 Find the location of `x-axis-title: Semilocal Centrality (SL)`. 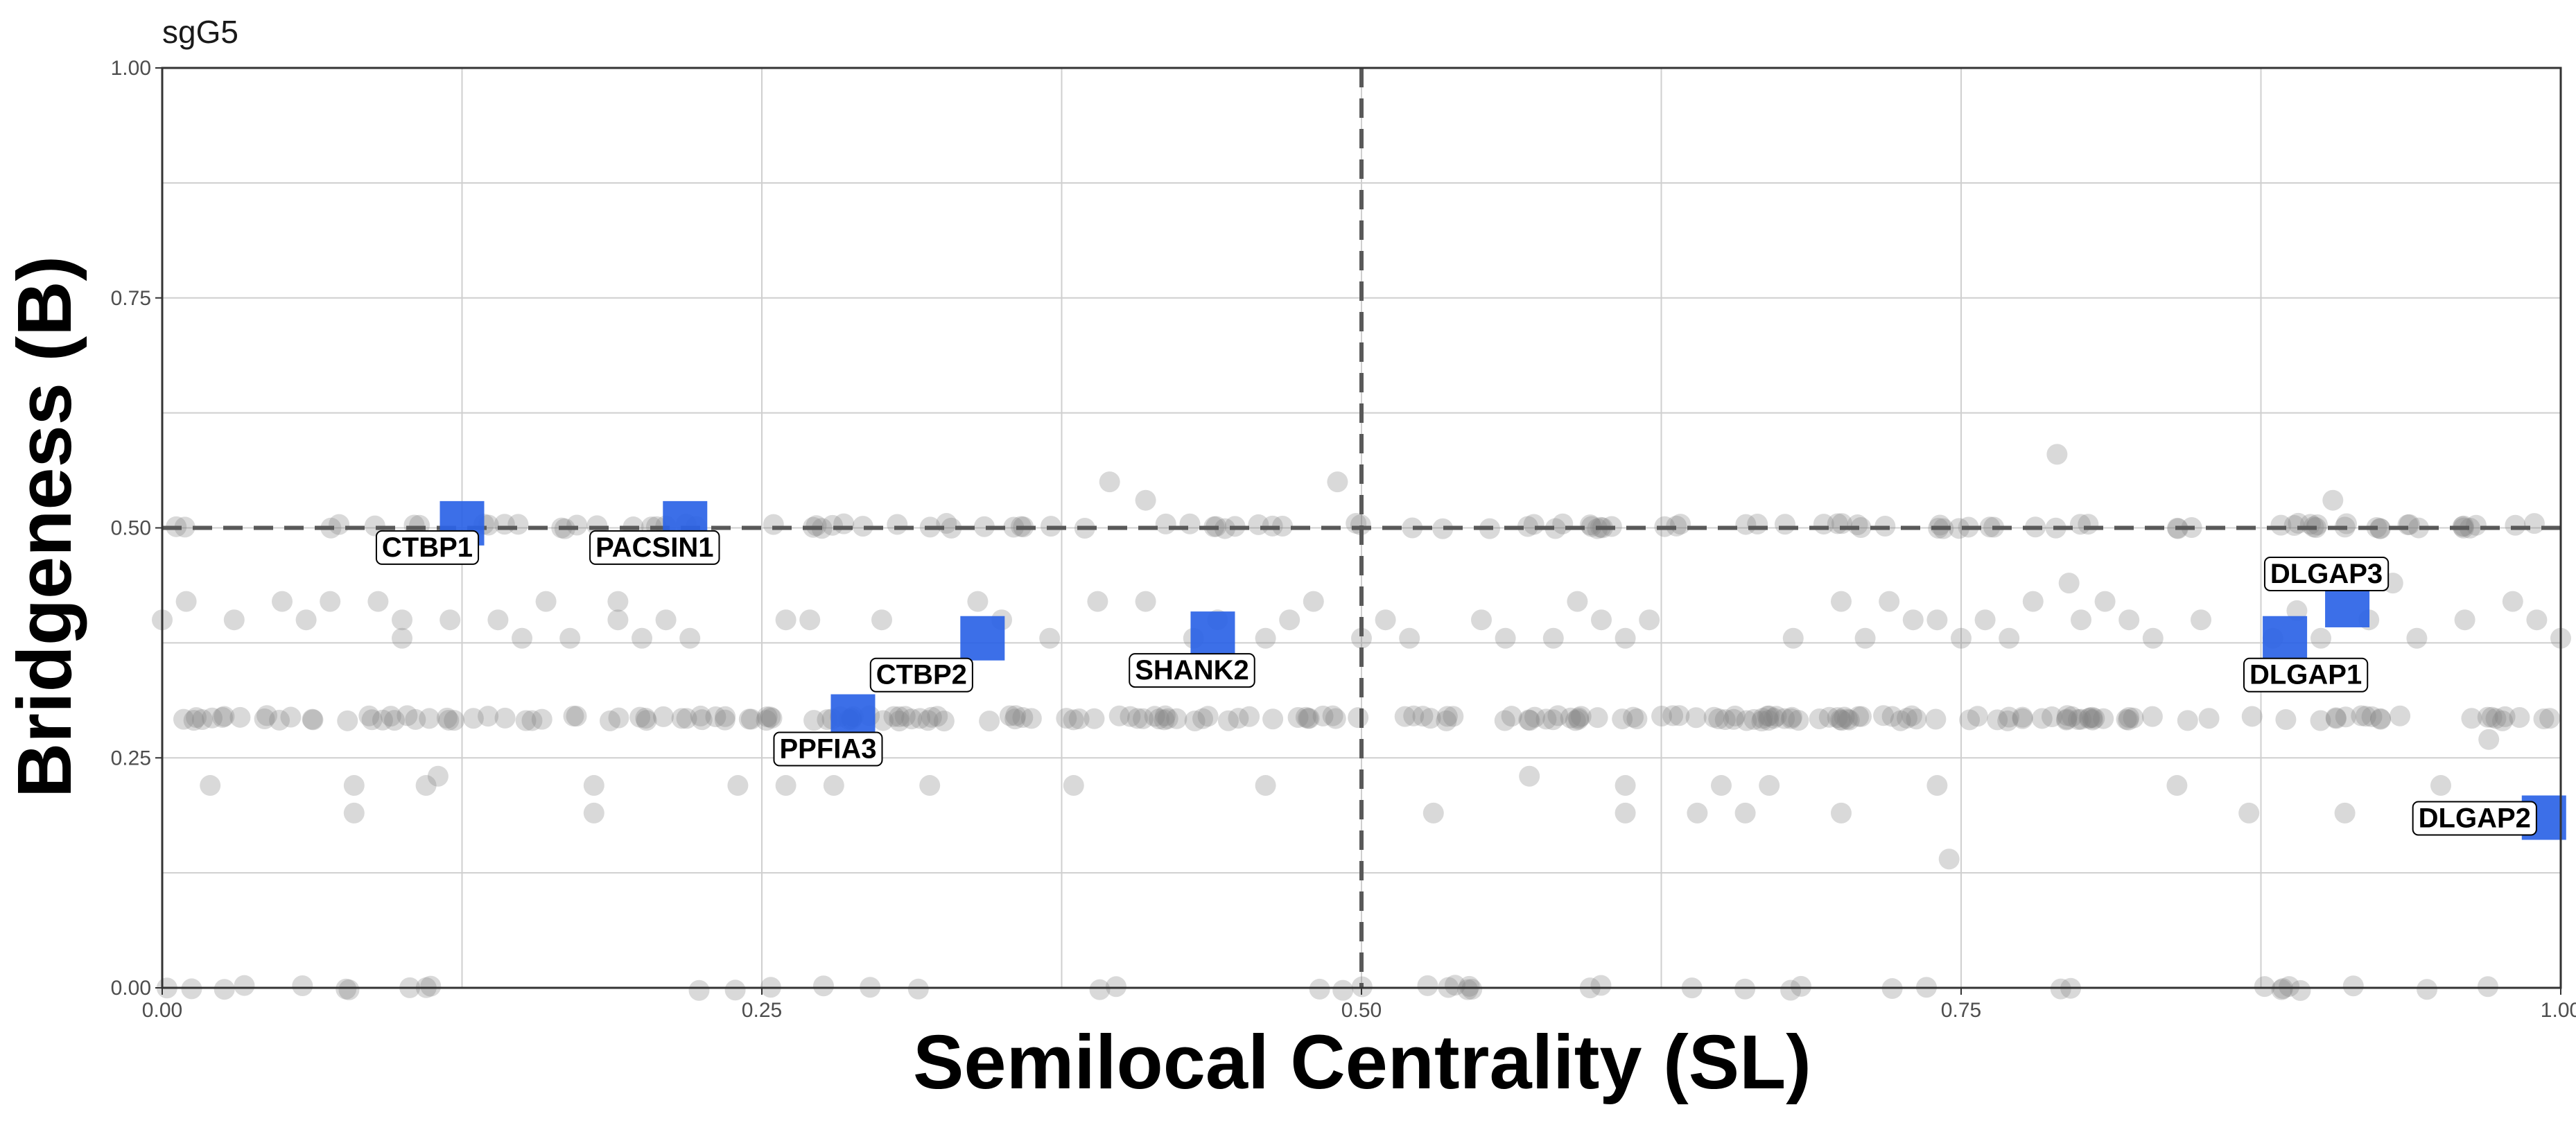

x-axis-title: Semilocal Centrality (SL) is located at coordinates (1362, 1062).